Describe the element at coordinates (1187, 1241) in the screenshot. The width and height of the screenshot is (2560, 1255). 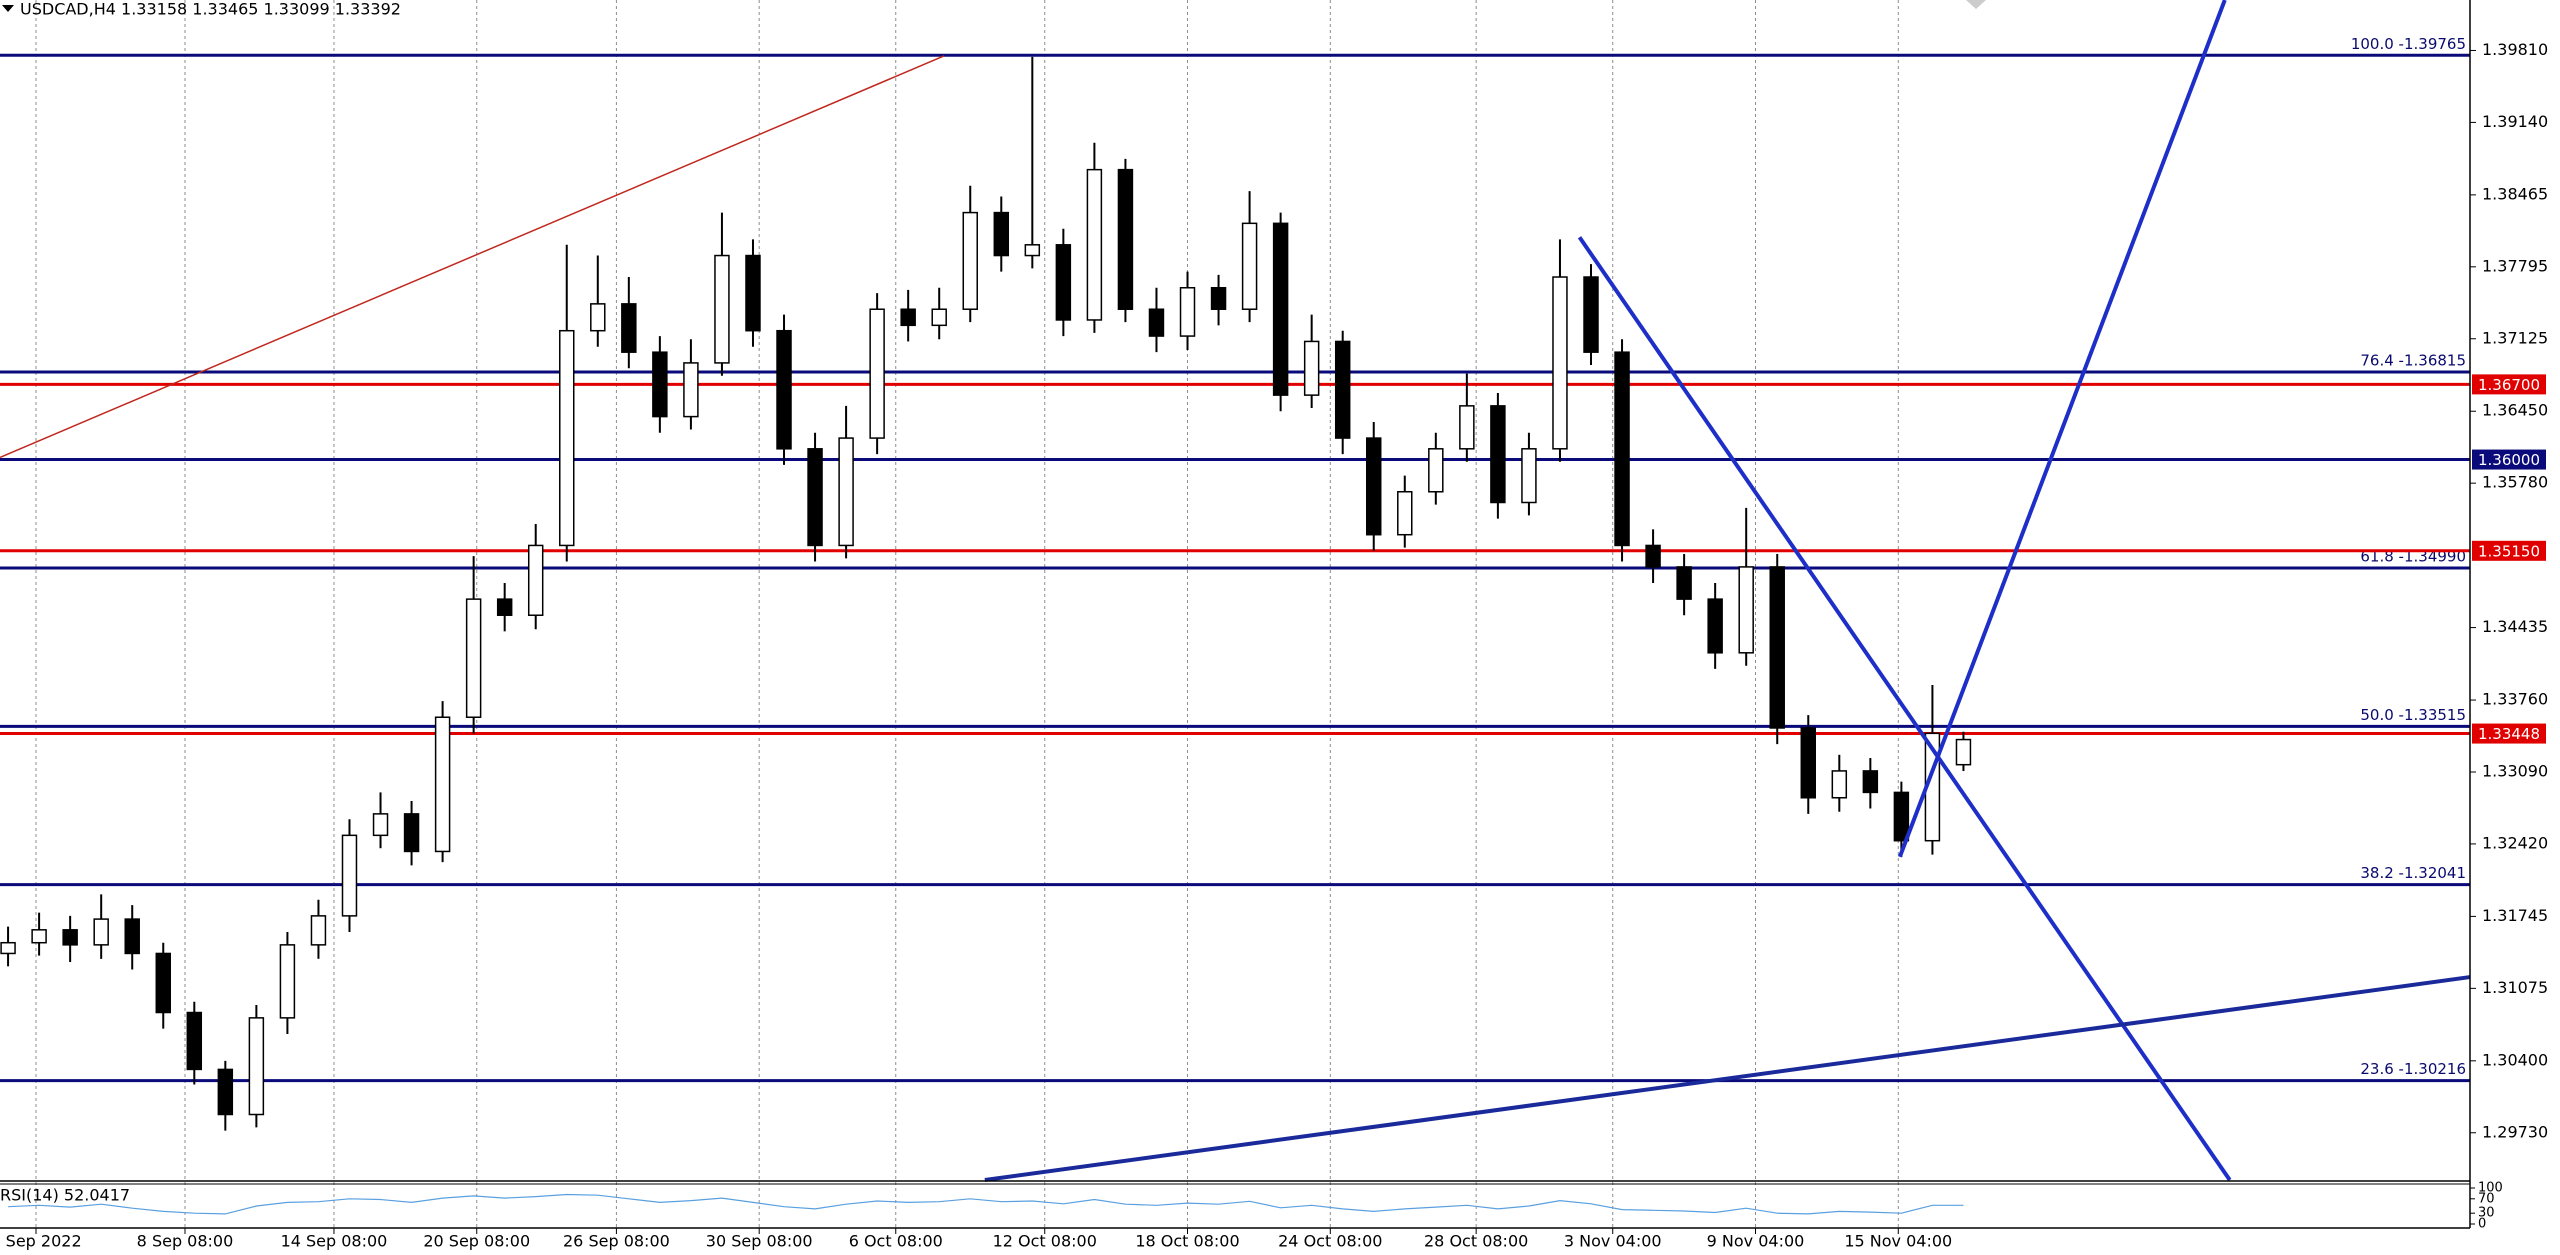
I see `x-tick-label: 18 Oct 08:00` at that location.